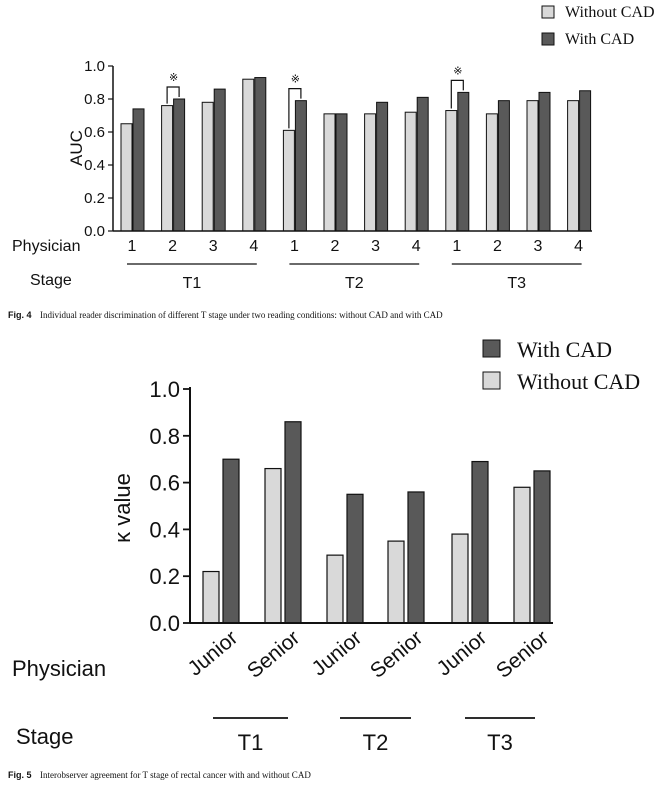  I want to click on fig4-bars, so click(356, 154).